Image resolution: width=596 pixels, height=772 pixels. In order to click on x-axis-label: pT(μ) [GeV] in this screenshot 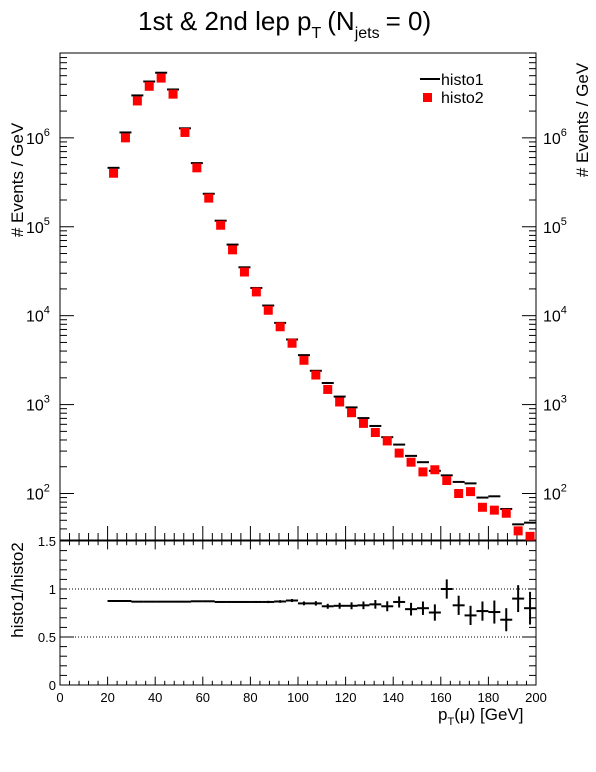, I will do `click(481, 716)`.